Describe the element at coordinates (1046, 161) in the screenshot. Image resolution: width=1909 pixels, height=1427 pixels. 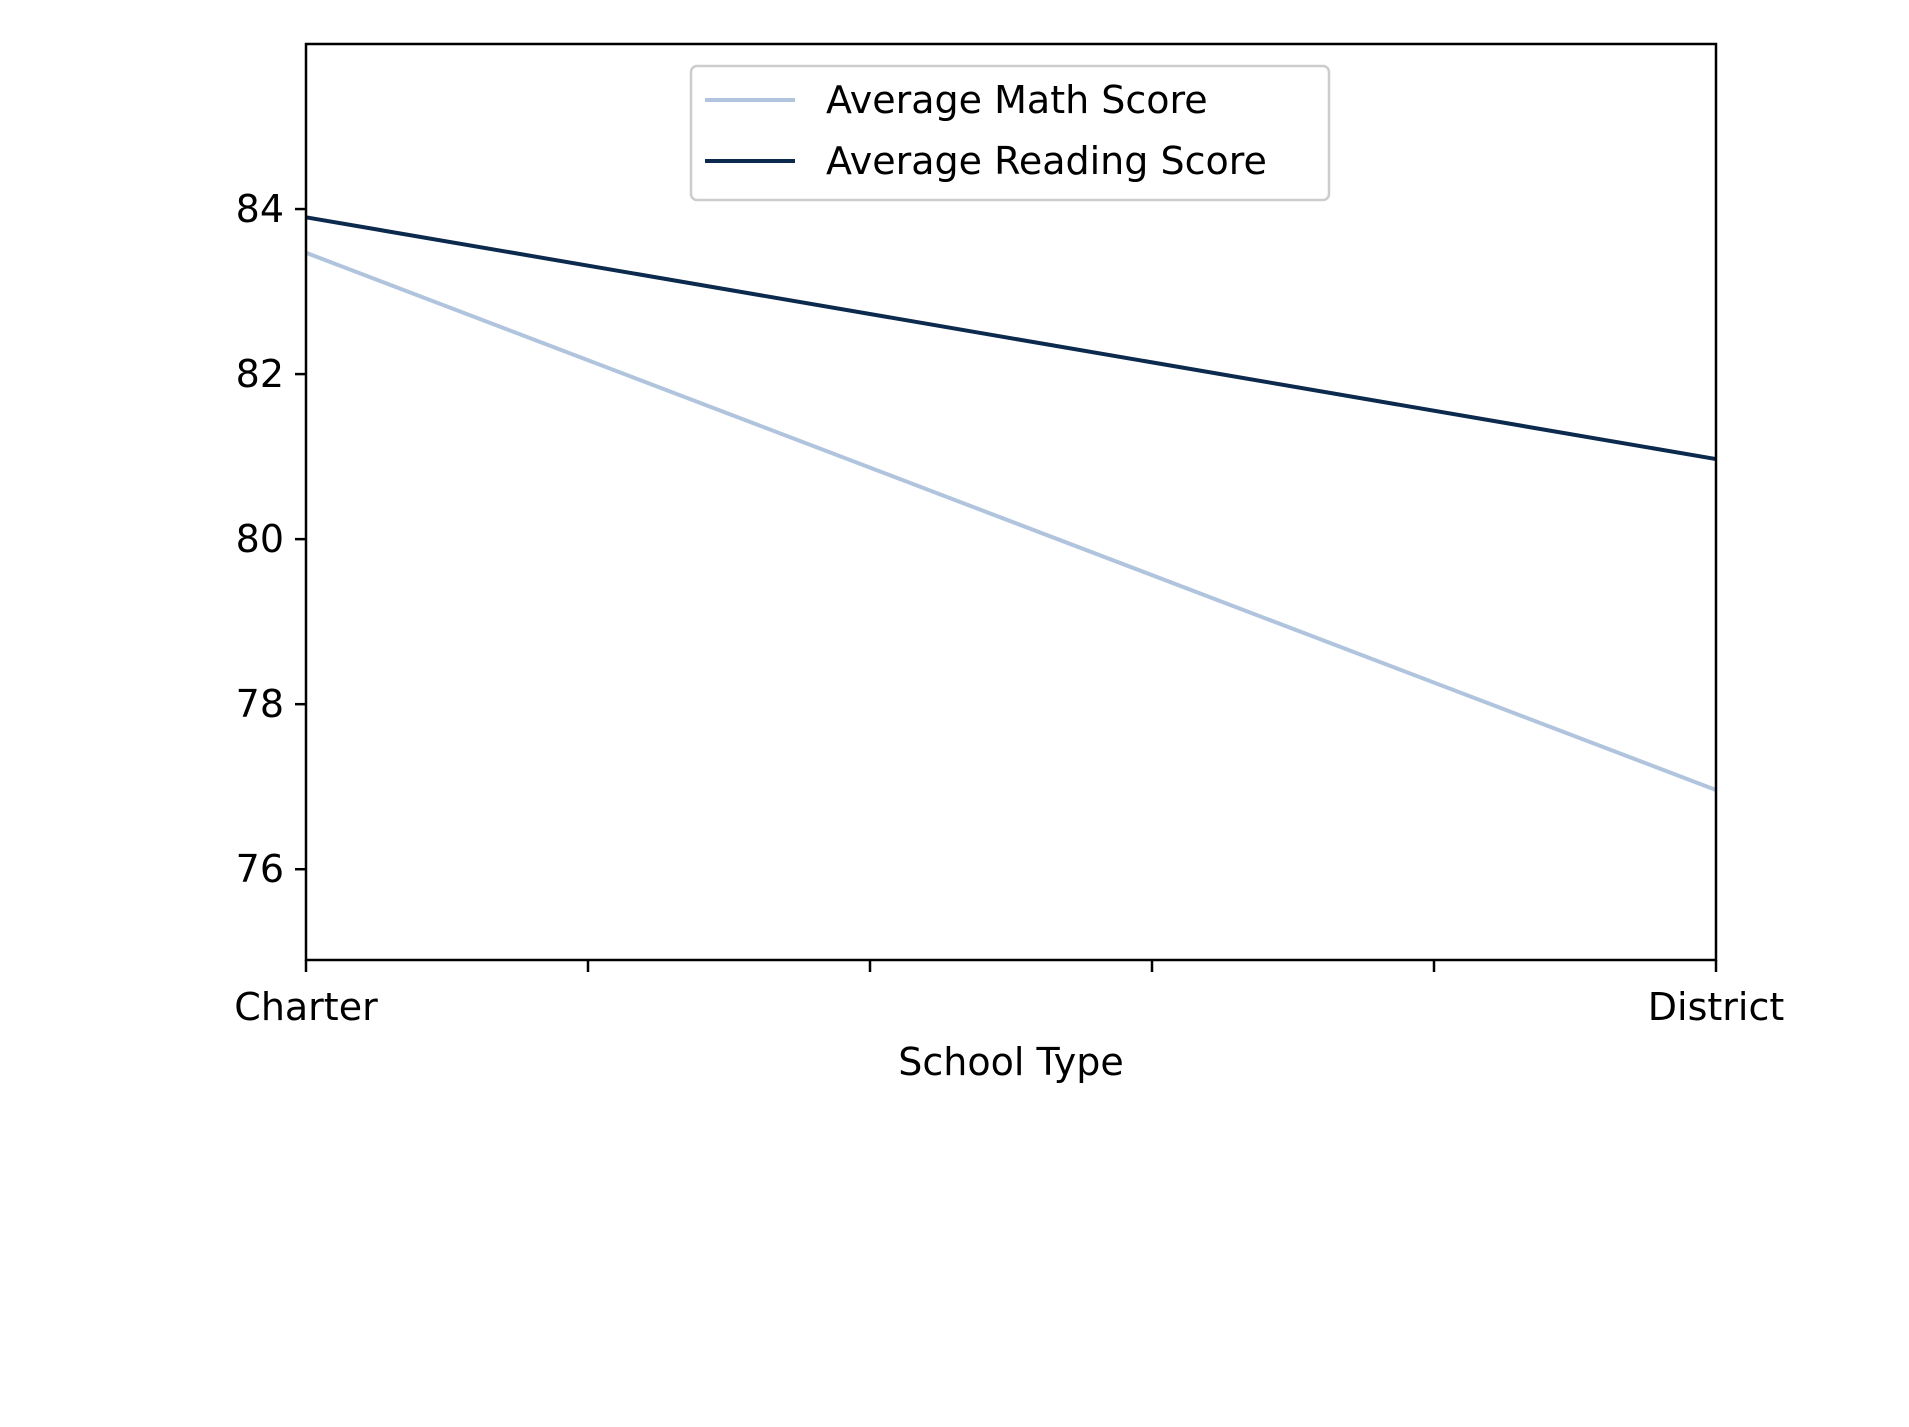
I see `legend-label-2: Average Reading Score` at that location.